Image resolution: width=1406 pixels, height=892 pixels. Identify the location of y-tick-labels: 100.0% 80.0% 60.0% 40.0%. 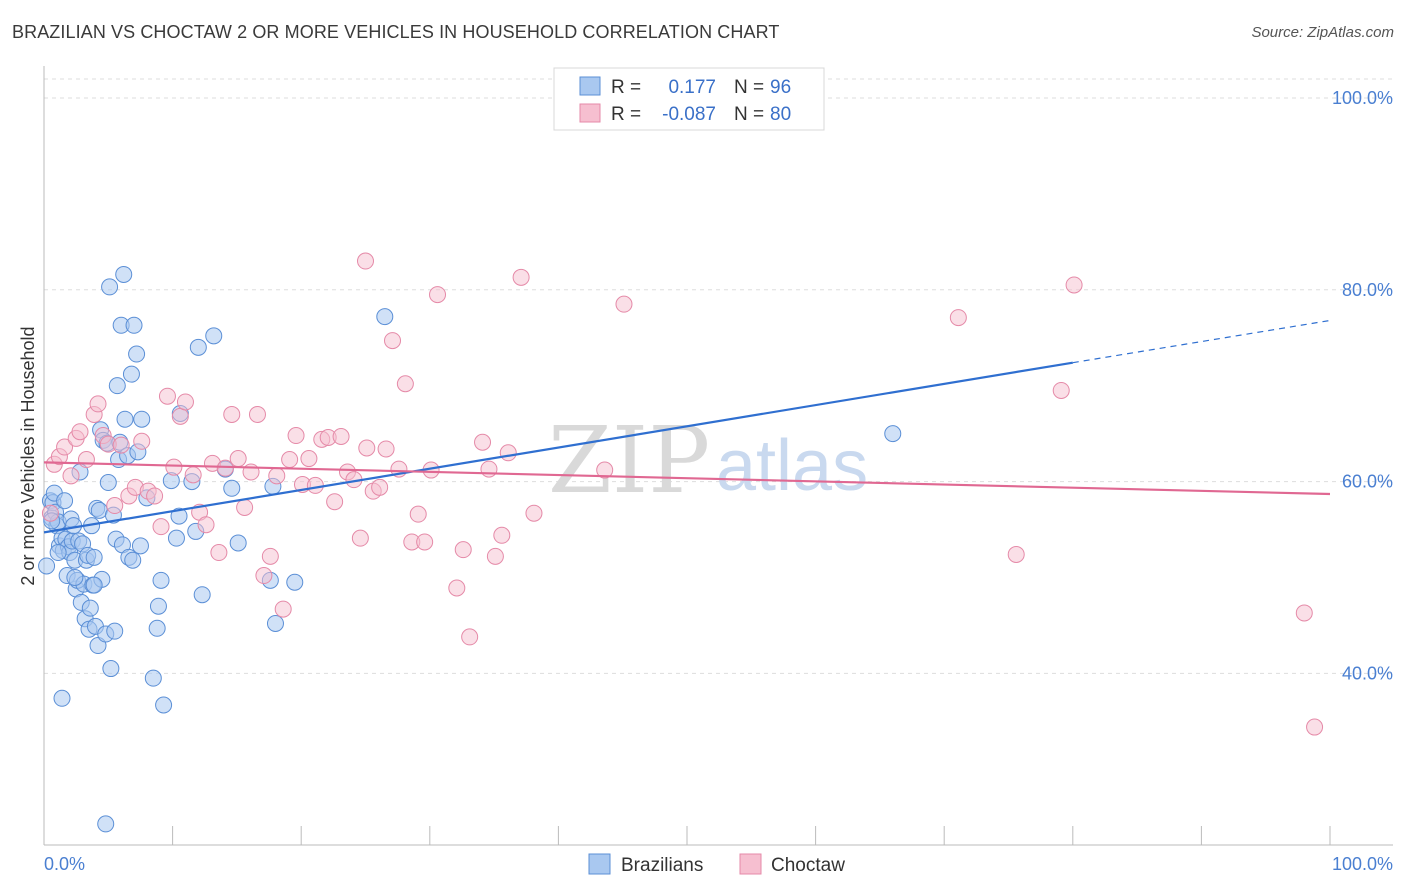
(1362, 385).